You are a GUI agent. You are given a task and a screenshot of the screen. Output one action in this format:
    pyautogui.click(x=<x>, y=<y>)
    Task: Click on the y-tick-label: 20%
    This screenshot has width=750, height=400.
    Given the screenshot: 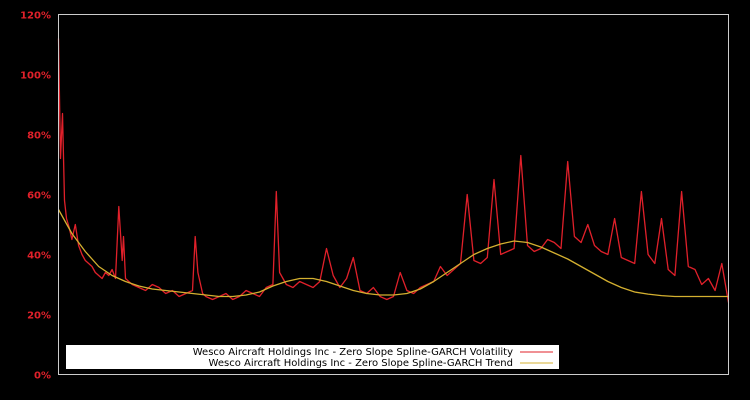 What is the action you would take?
    pyautogui.click(x=39, y=316)
    